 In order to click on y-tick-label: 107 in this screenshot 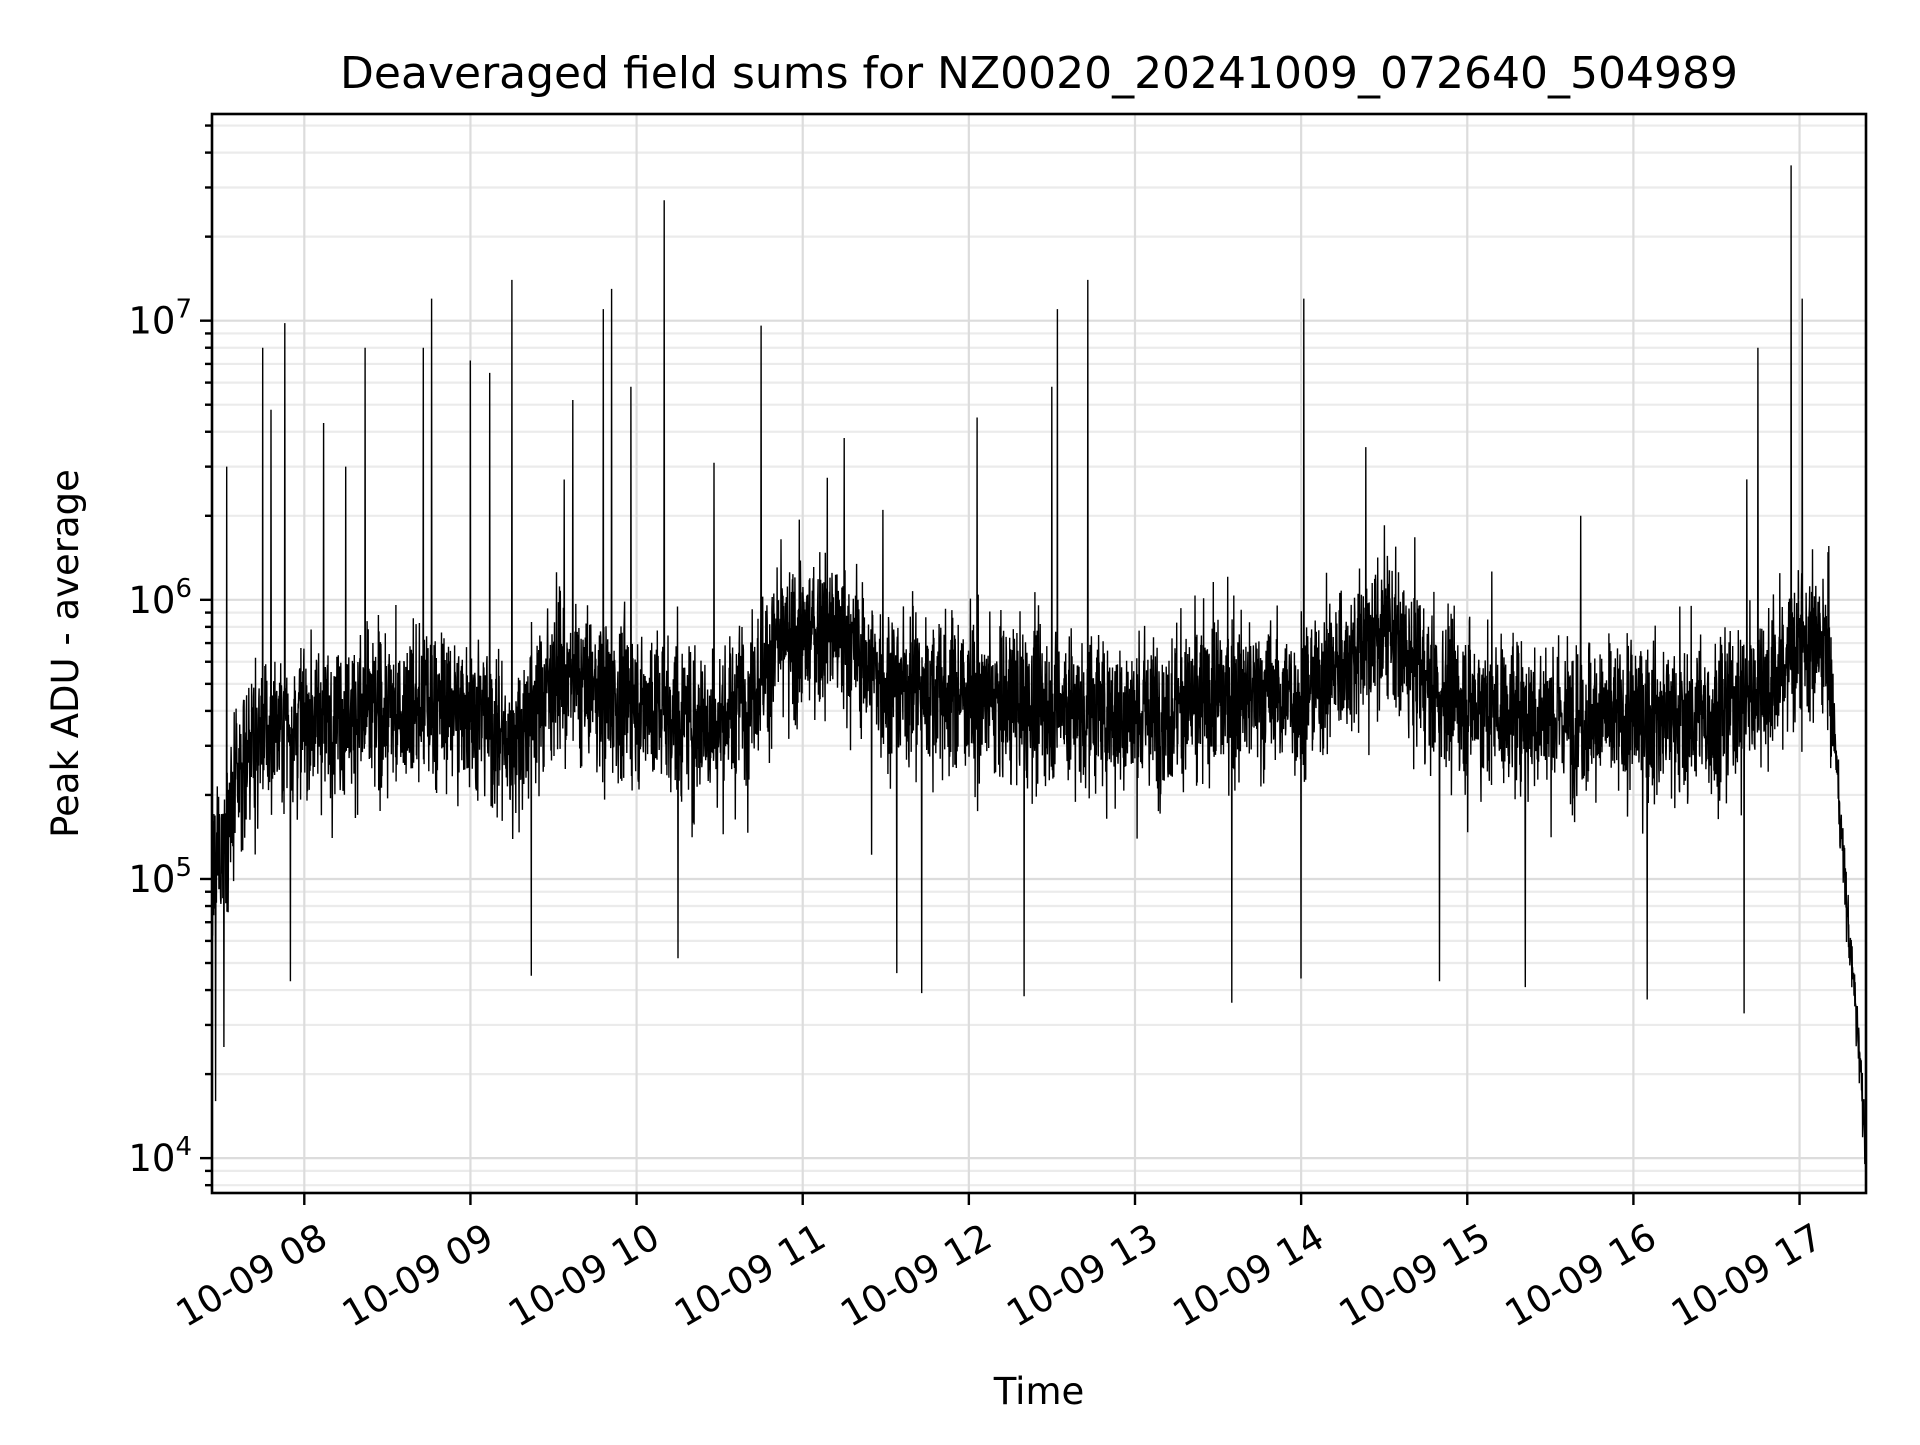, I will do `click(160, 319)`.